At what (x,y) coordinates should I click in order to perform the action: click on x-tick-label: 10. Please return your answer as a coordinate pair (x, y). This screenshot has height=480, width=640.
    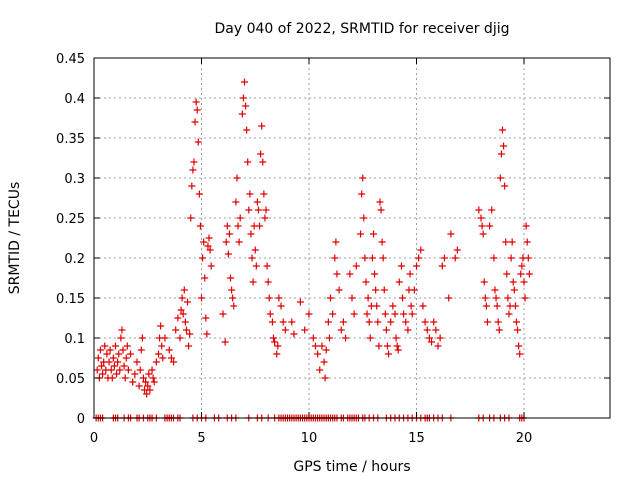
    Looking at the image, I should click on (309, 438).